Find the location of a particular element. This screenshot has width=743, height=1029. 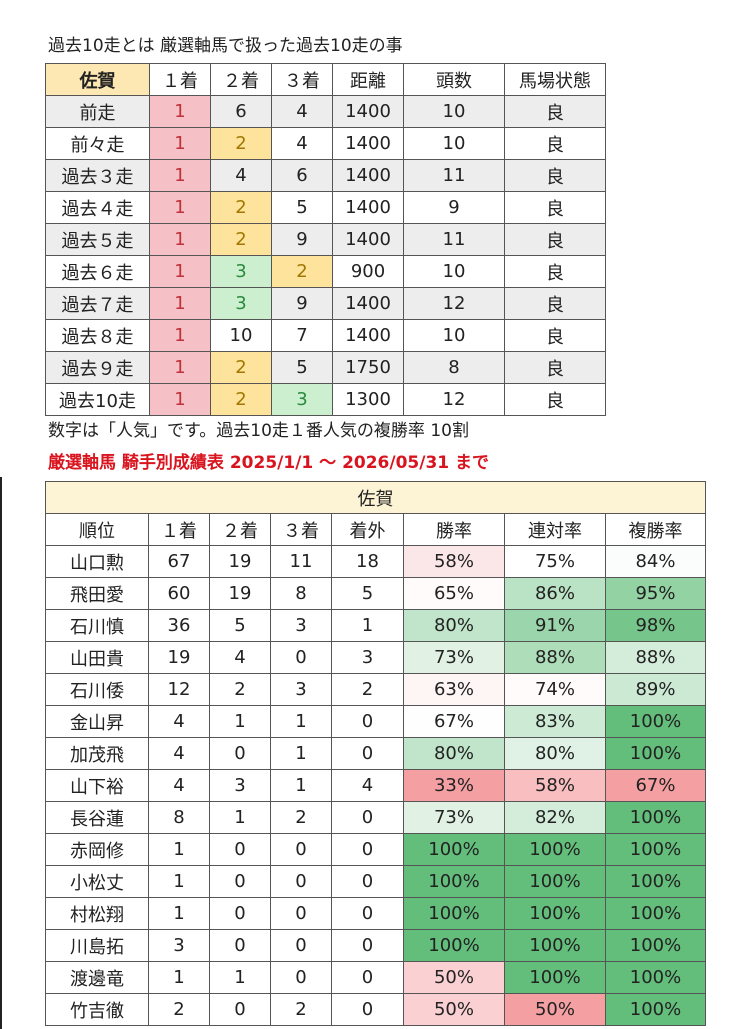

third-place-popularity: 7 is located at coordinates (302, 335).